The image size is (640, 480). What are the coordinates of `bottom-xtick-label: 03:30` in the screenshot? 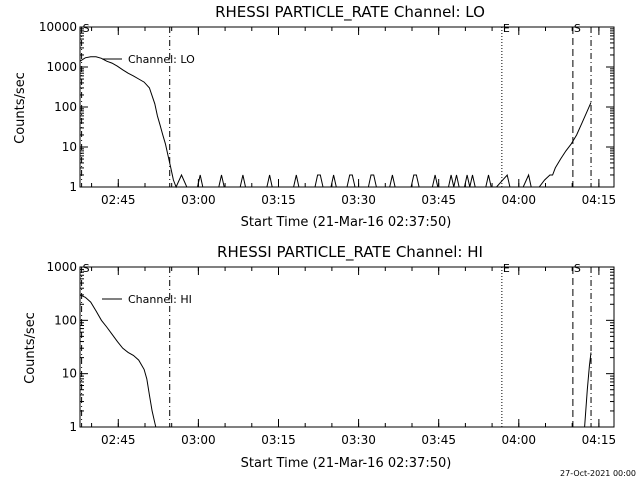 It's located at (358, 440).